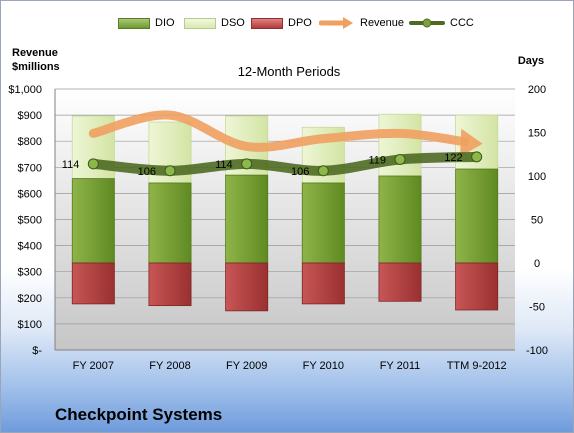 Image resolution: width=574 pixels, height=433 pixels. Describe the element at coordinates (453, 158) in the screenshot. I see `ccc-data-label: 122` at that location.